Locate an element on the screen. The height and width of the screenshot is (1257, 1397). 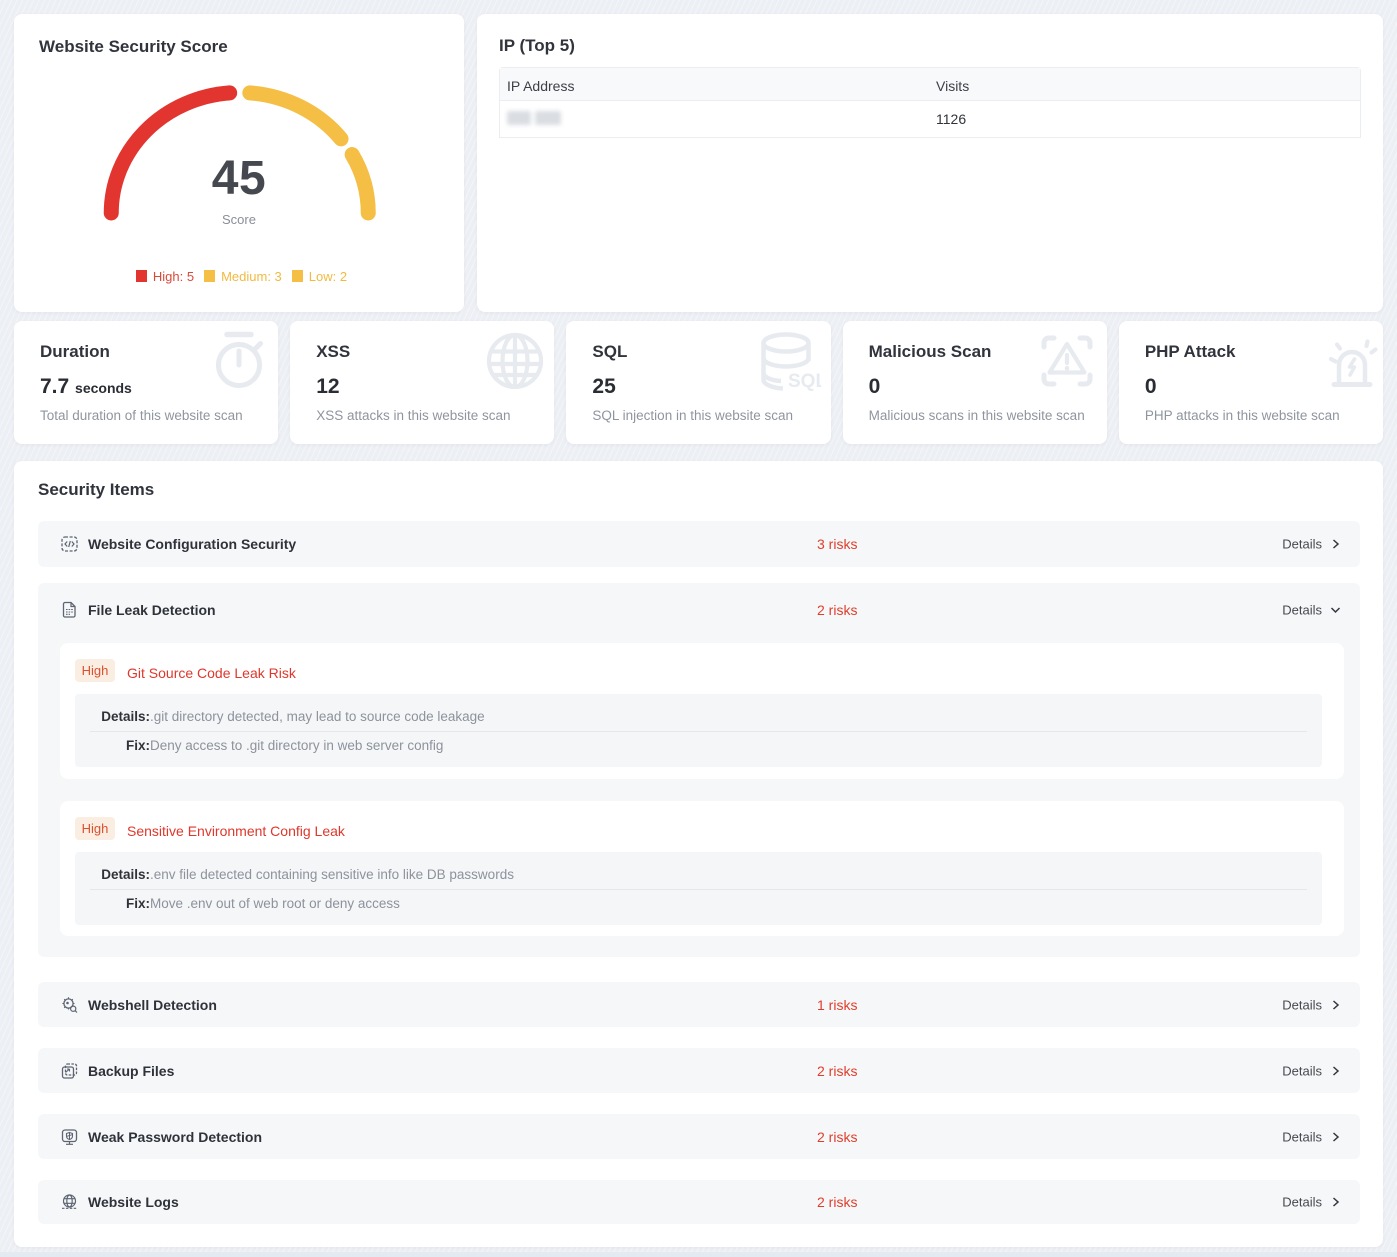
svg-text: SQL is located at coordinates (804, 381).